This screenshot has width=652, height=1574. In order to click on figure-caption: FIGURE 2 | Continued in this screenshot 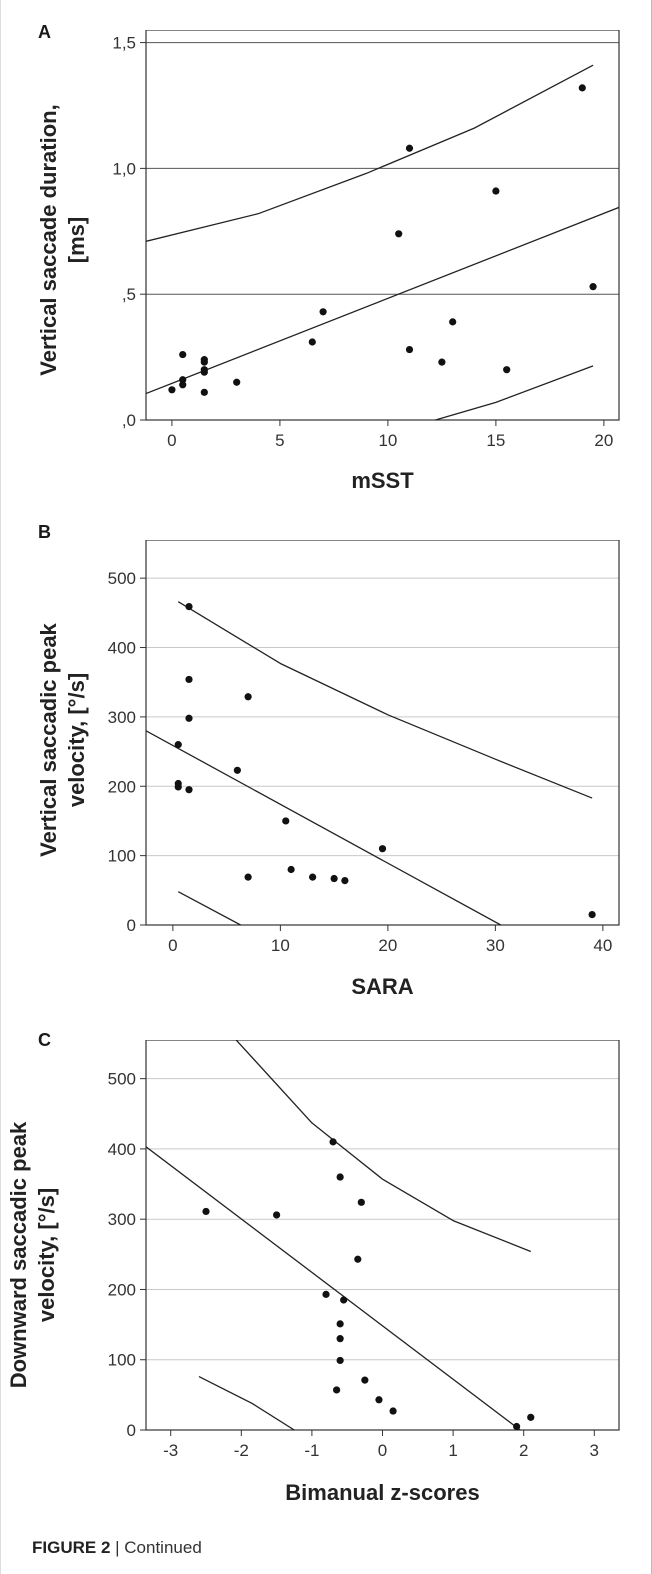, I will do `click(117, 1548)`.